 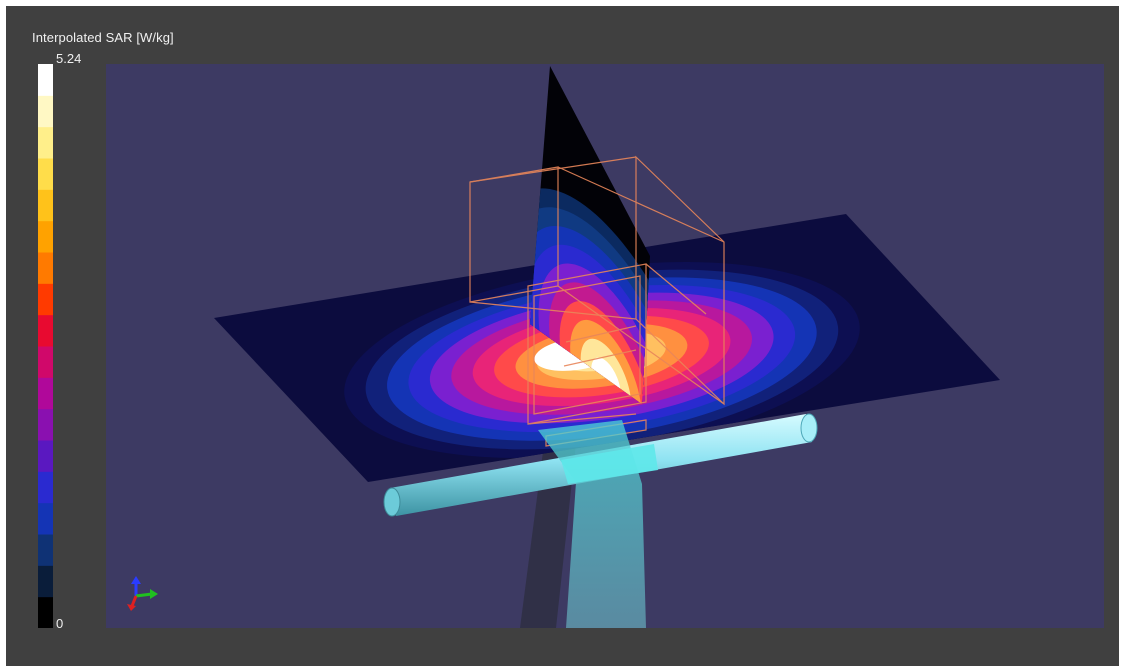 What do you see at coordinates (609, 464) in the screenshot?
I see `beam-highlight` at bounding box center [609, 464].